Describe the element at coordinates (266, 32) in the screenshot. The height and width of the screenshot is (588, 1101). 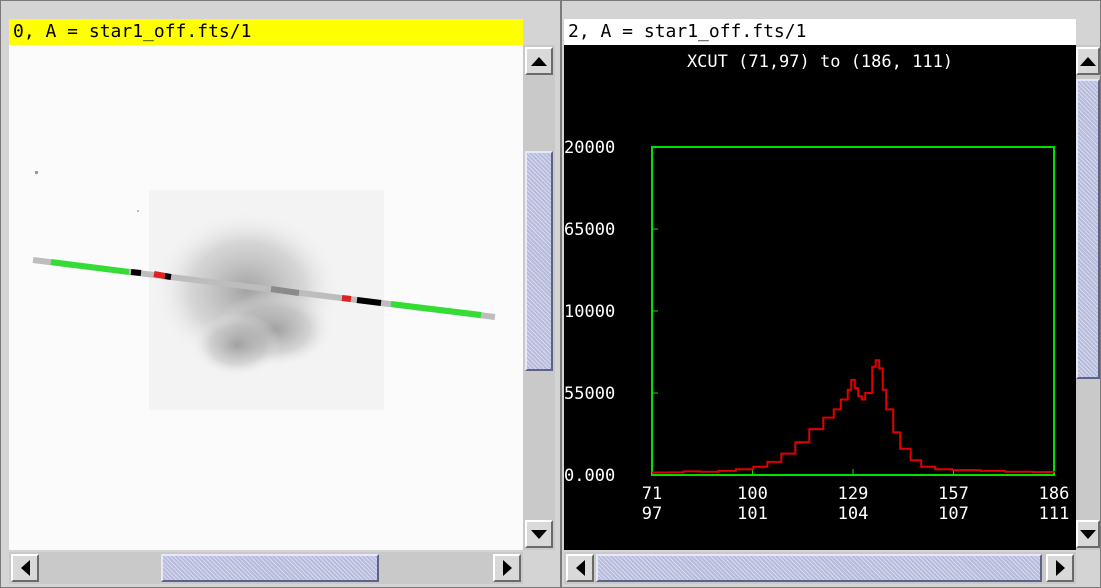
I see `image-panel-title: 0, A = star1_off.fts/1` at that location.